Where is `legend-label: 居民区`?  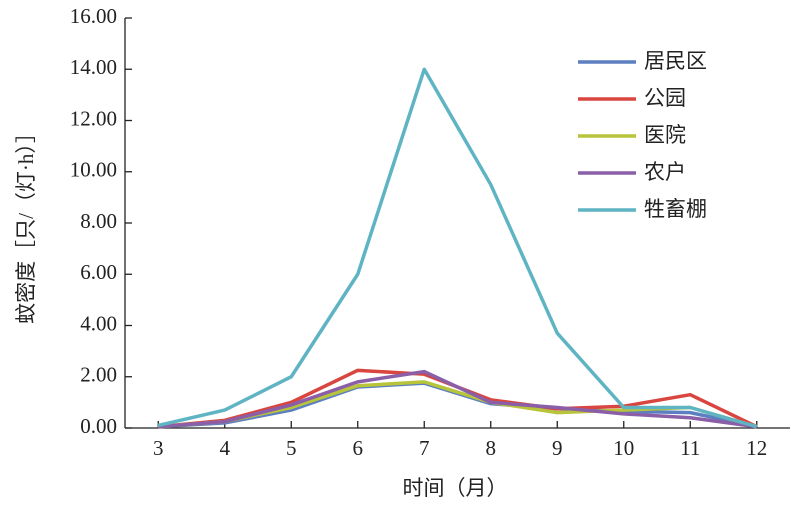 legend-label: 居民区 is located at coordinates (675, 61).